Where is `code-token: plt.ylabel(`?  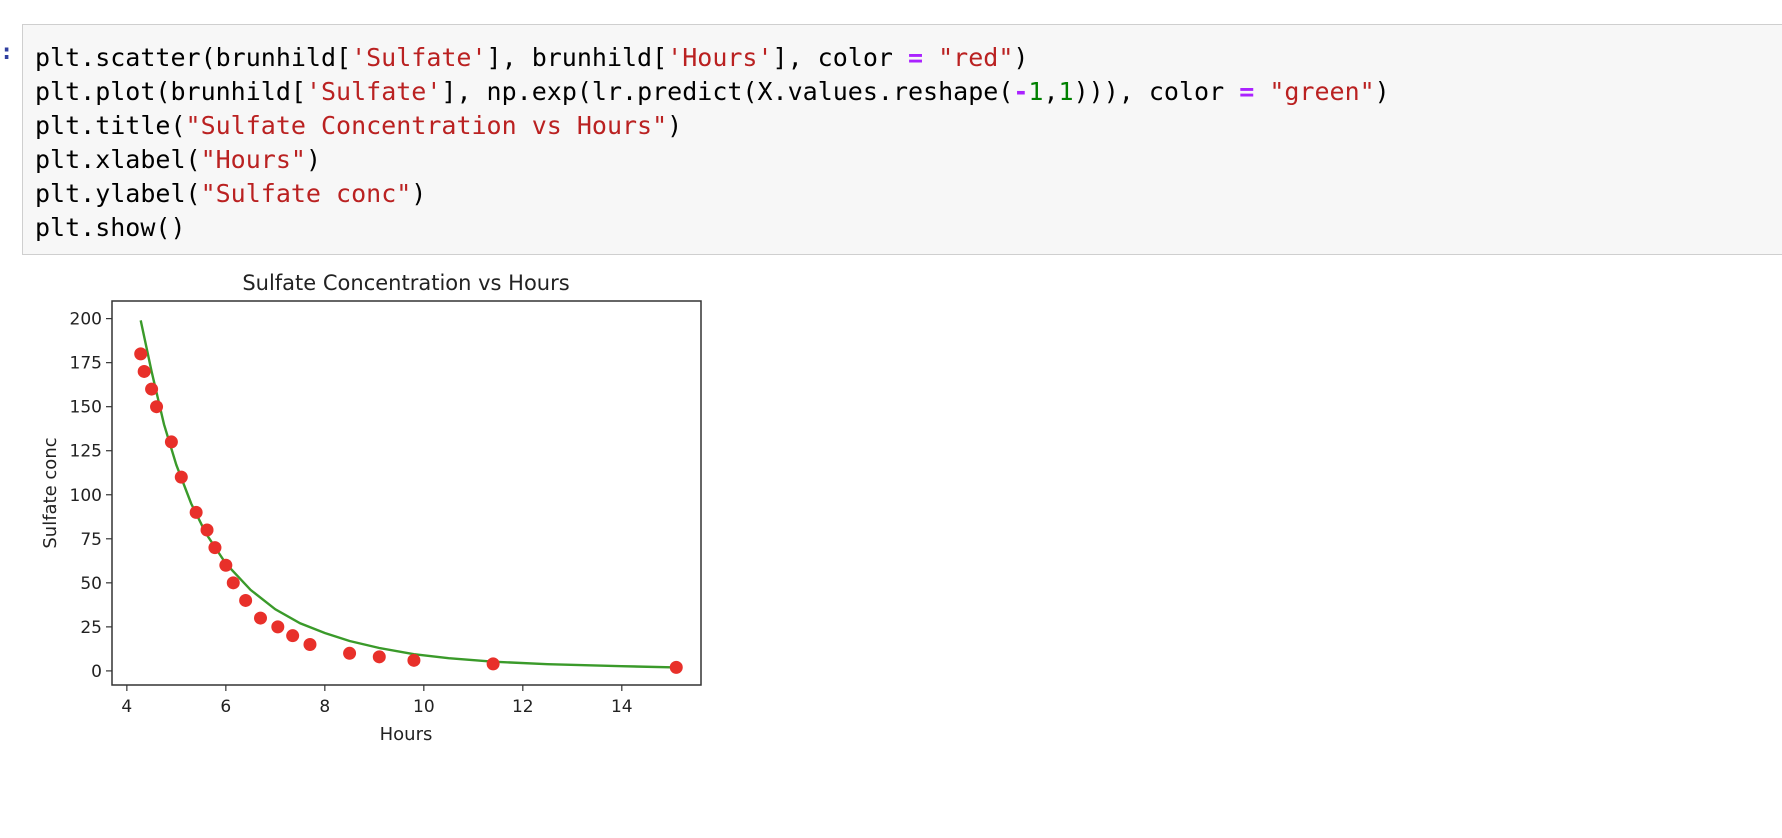
code-token: plt.ylabel( is located at coordinates (118, 193).